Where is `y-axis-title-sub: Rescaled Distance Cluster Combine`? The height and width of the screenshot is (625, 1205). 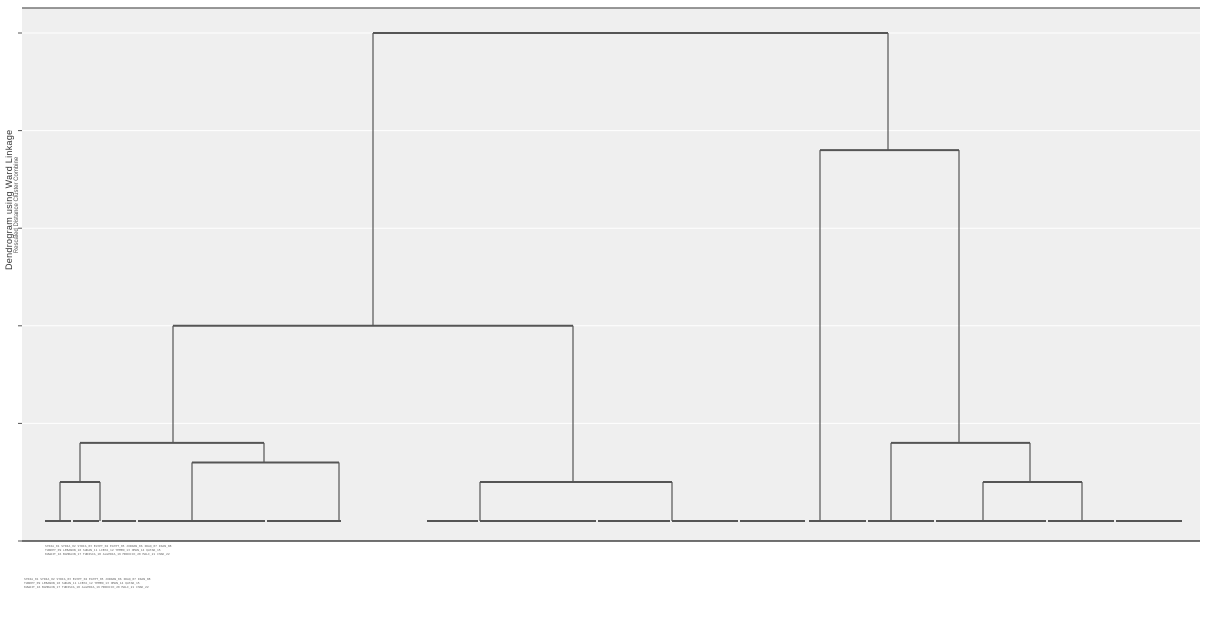 y-axis-title-sub: Rescaled Distance Cluster Combine is located at coordinates (17, 205).